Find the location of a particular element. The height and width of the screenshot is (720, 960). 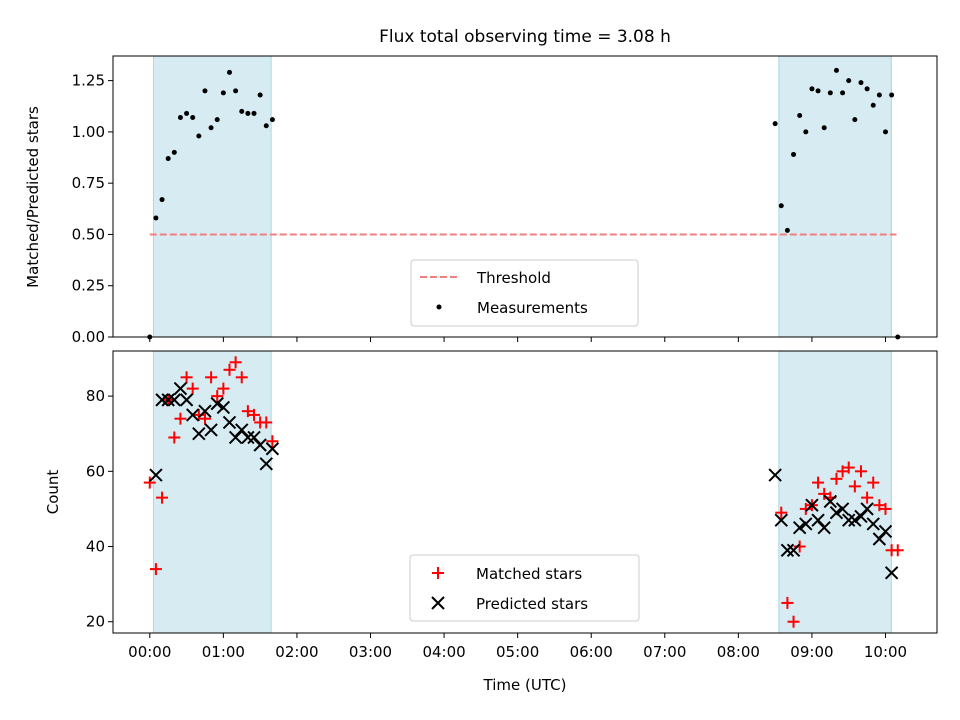

legend-predicted-label: Predicted stars is located at coordinates (532, 604).